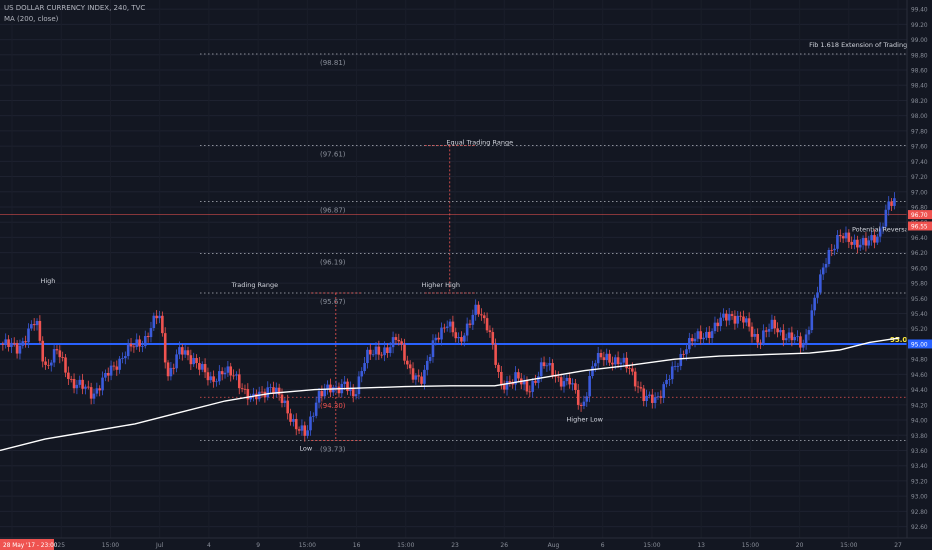 The height and width of the screenshot is (550, 932). I want to click on price-tick-label: 99.00, so click(919, 41).